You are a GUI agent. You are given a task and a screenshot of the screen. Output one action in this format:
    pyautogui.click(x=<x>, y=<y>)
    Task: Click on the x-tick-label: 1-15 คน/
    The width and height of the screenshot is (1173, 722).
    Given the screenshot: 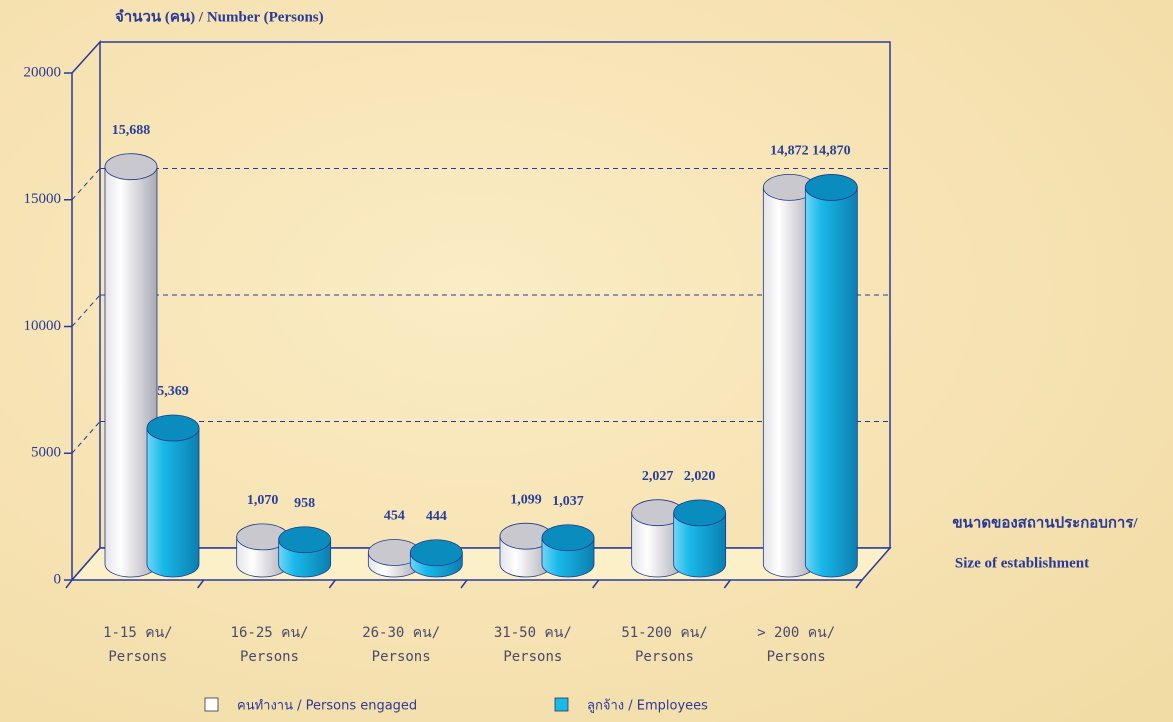 What is the action you would take?
    pyautogui.click(x=138, y=633)
    